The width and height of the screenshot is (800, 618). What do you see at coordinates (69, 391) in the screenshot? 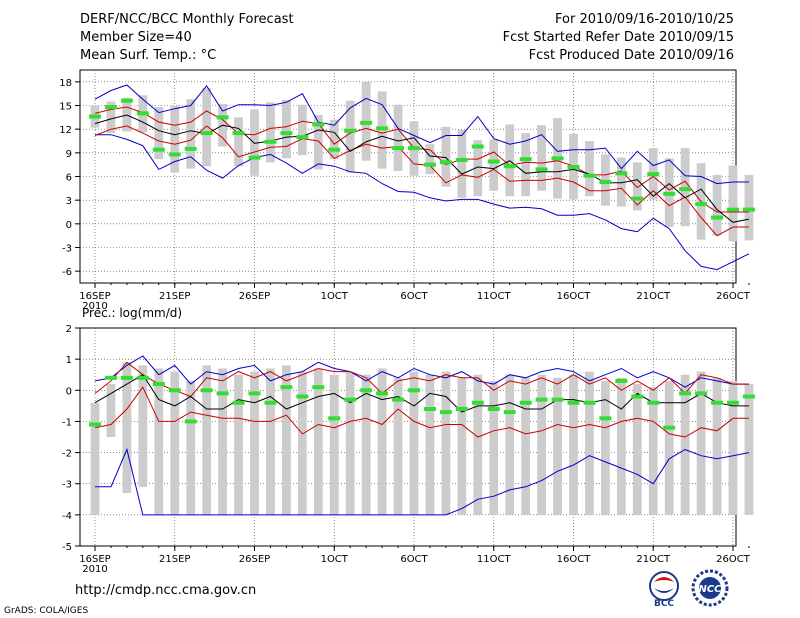
I see `precip-y-tick-label: 0` at bounding box center [69, 391].